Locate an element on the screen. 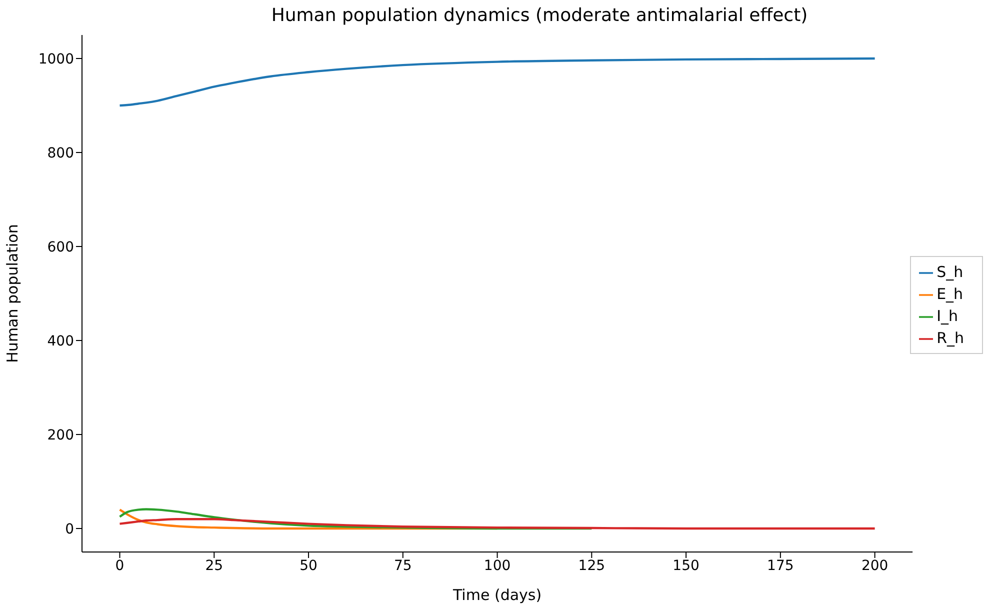 This screenshot has height=610, width=987. x-tick-label: 175 is located at coordinates (780, 566).